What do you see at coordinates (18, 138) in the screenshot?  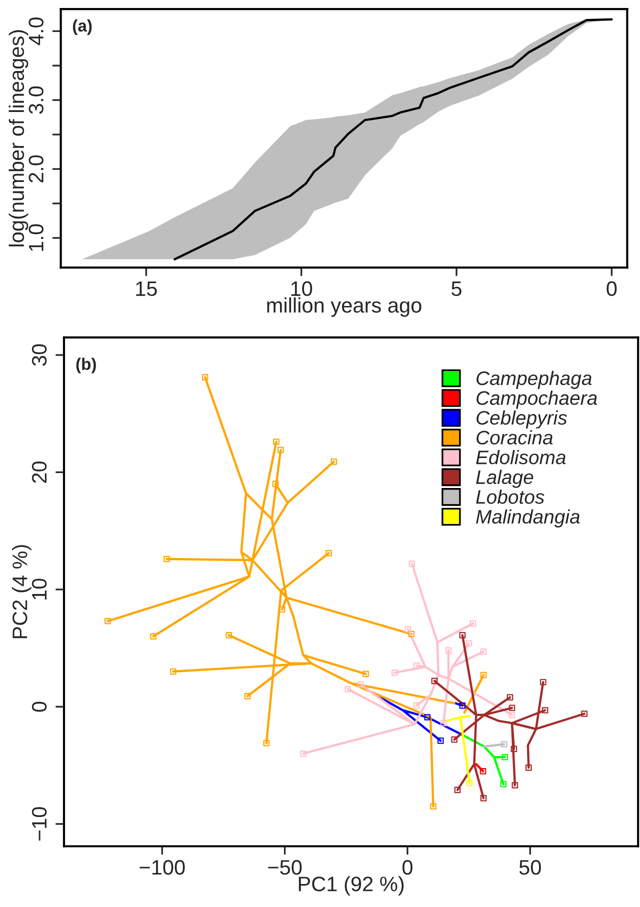 I see `y-axis-title: log(number of lineages)` at bounding box center [18, 138].